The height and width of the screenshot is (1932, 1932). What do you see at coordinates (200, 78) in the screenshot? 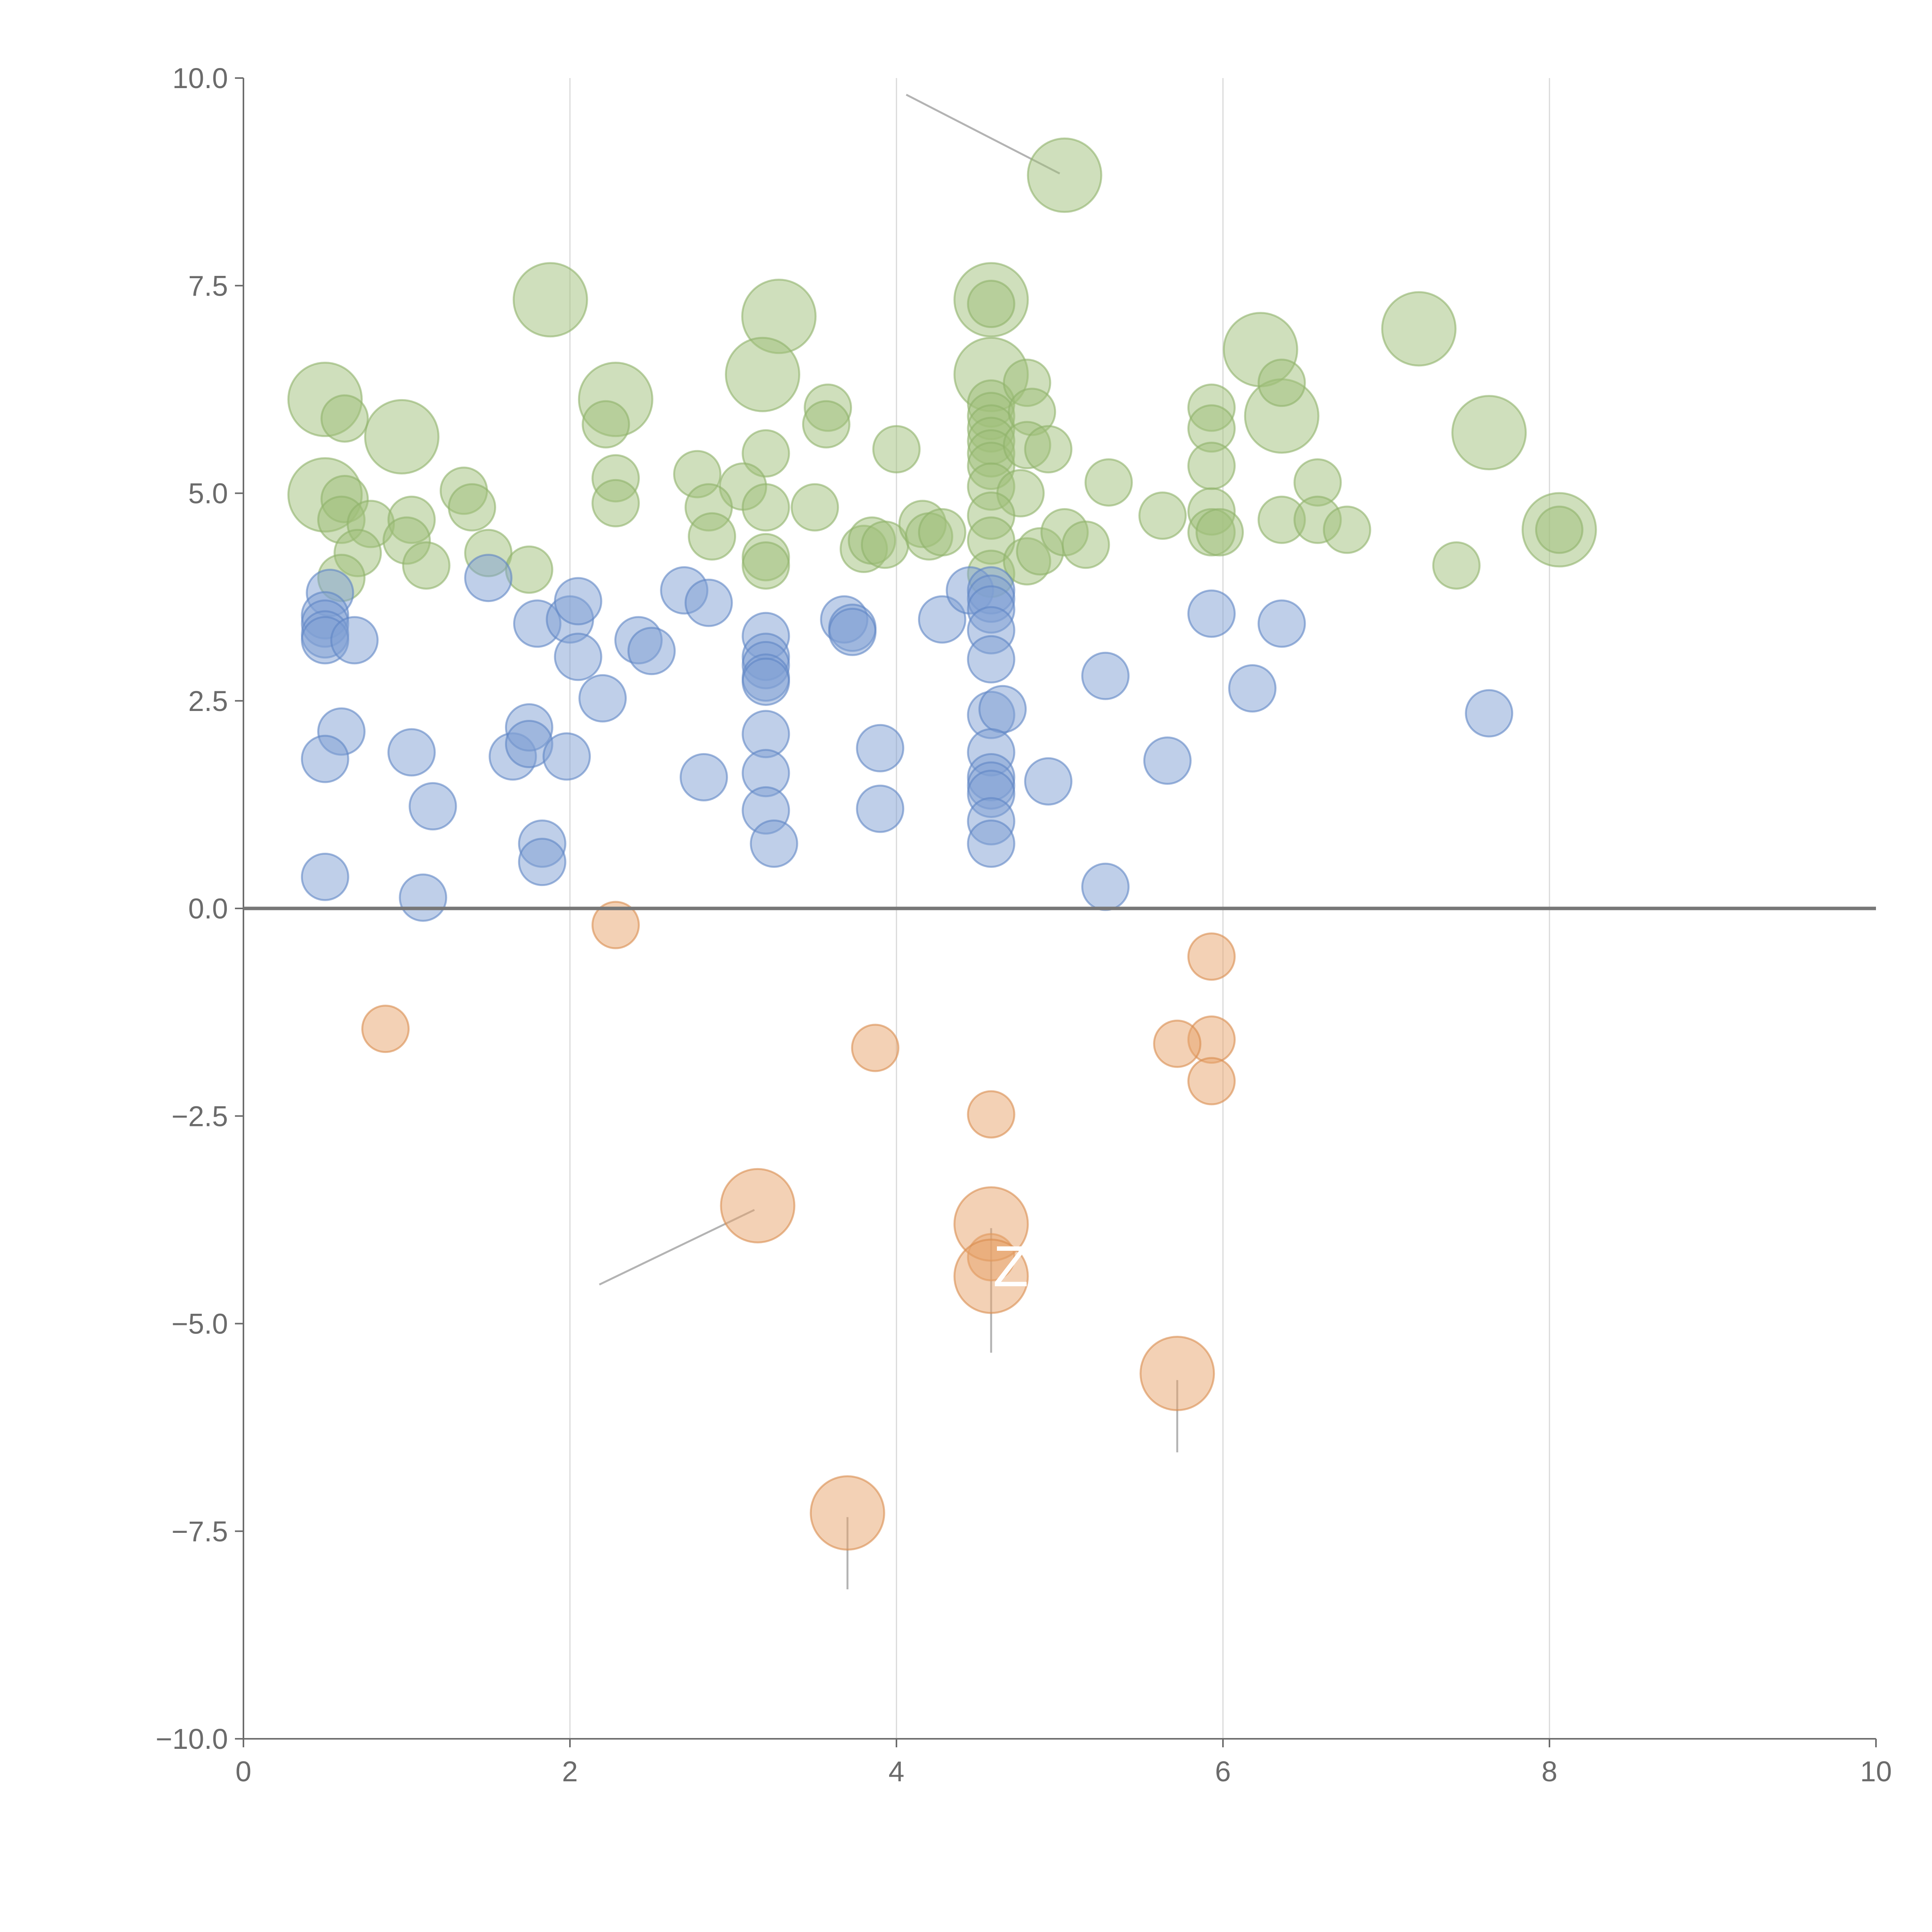
I see `y-tick-label: 10.0` at bounding box center [200, 78].